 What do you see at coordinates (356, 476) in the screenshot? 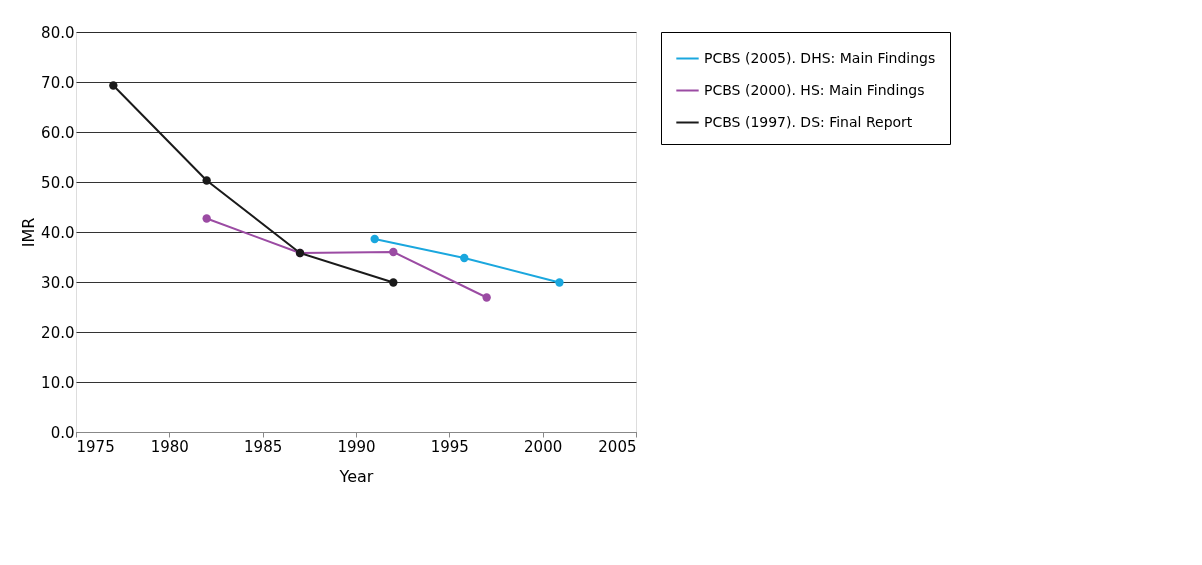
I see `x-axis-title: Year` at bounding box center [356, 476].